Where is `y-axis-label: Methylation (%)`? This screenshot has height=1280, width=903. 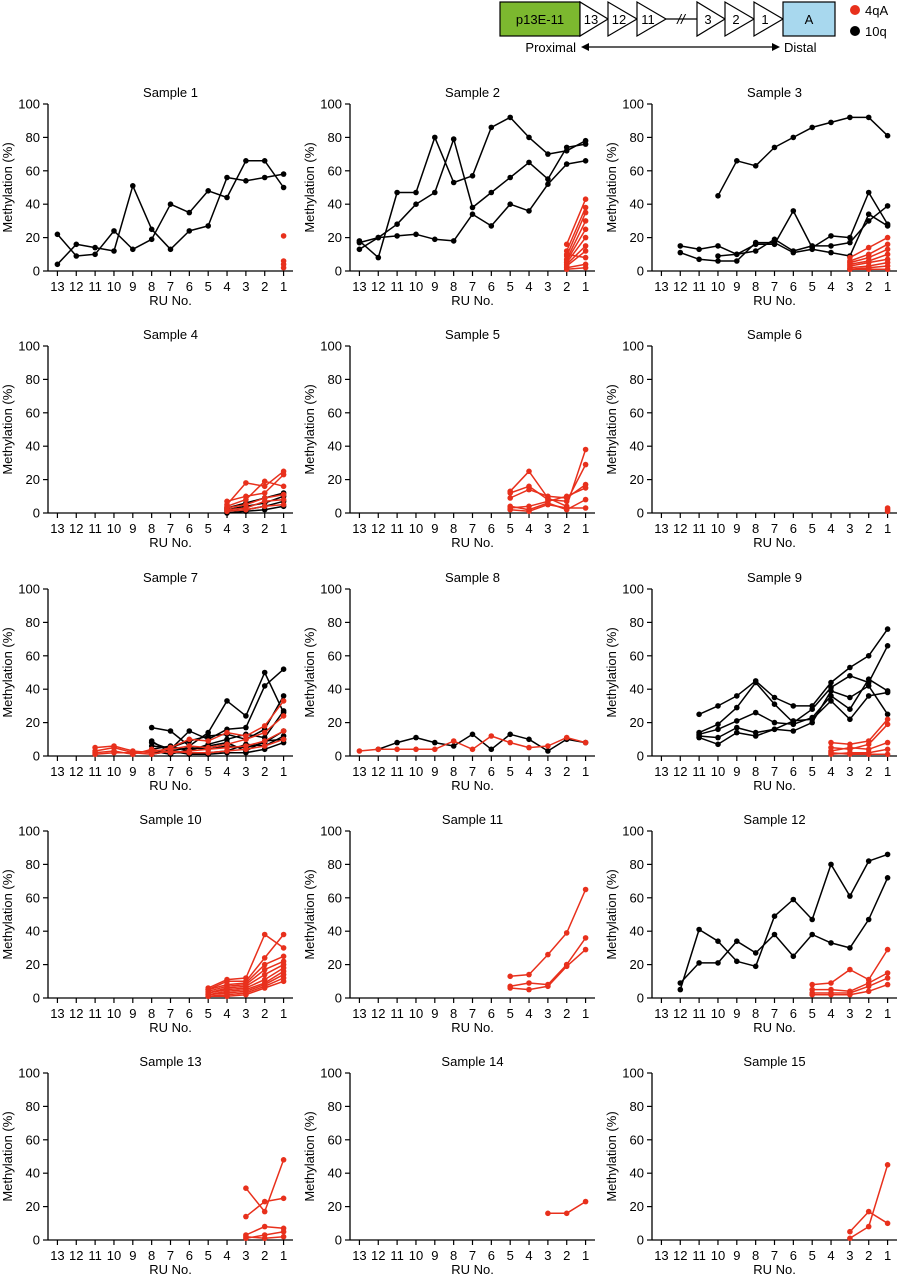 y-axis-label: Methylation (%) is located at coordinates (7, 672).